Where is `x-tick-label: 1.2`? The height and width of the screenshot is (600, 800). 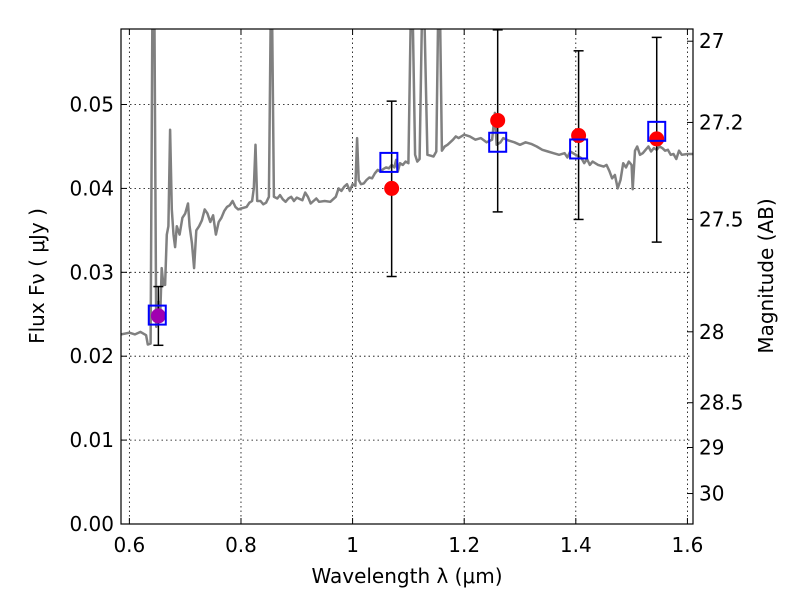
x-tick-label: 1.2 is located at coordinates (464, 545).